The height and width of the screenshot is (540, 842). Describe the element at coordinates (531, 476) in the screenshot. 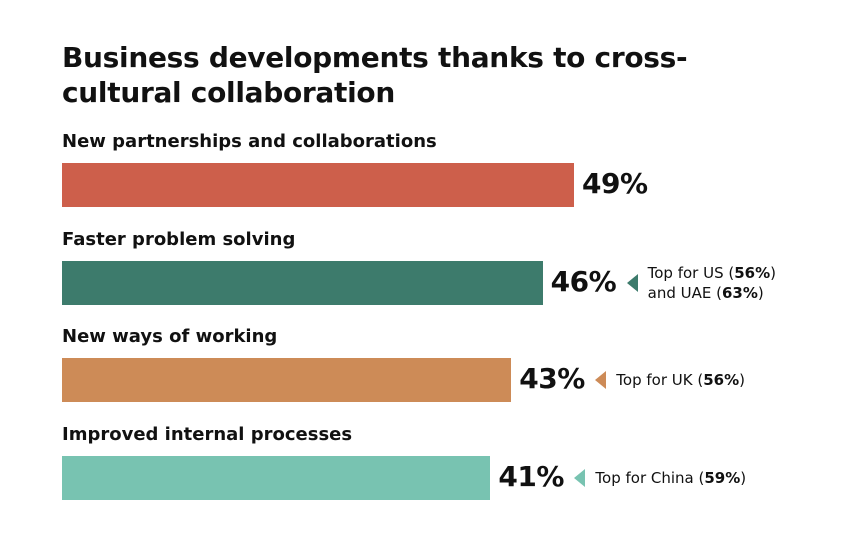

I see `value-label: 41%` at that location.